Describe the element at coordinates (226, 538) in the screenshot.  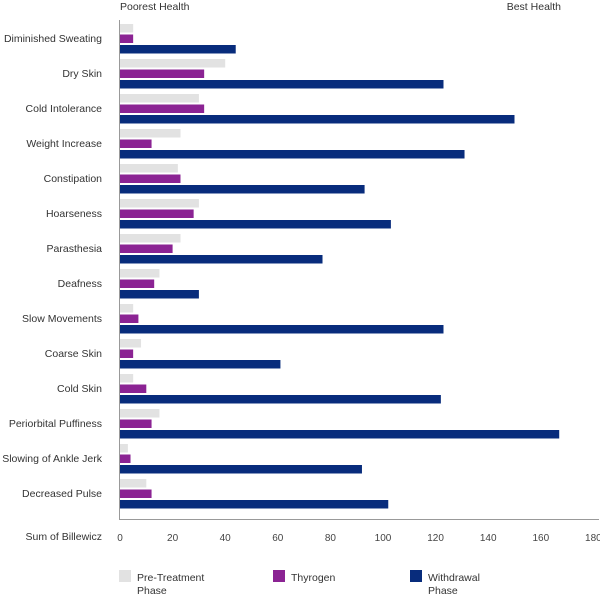
I see `x-tick-label: 40` at that location.